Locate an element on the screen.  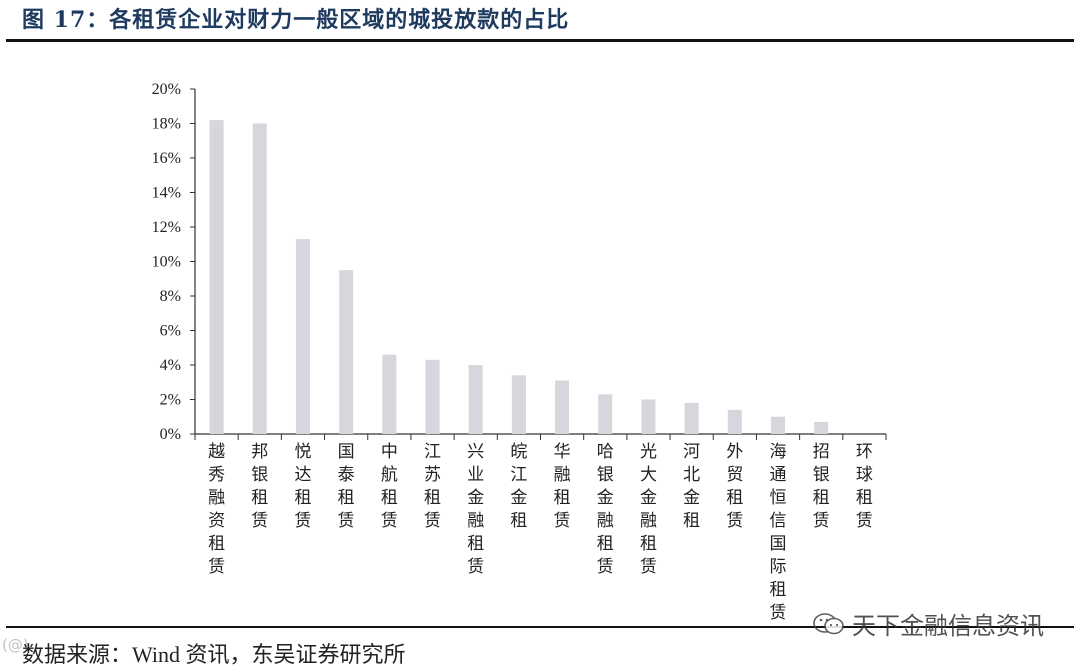
category-label: 海通恒信国际租赁 is located at coordinates (778, 532).